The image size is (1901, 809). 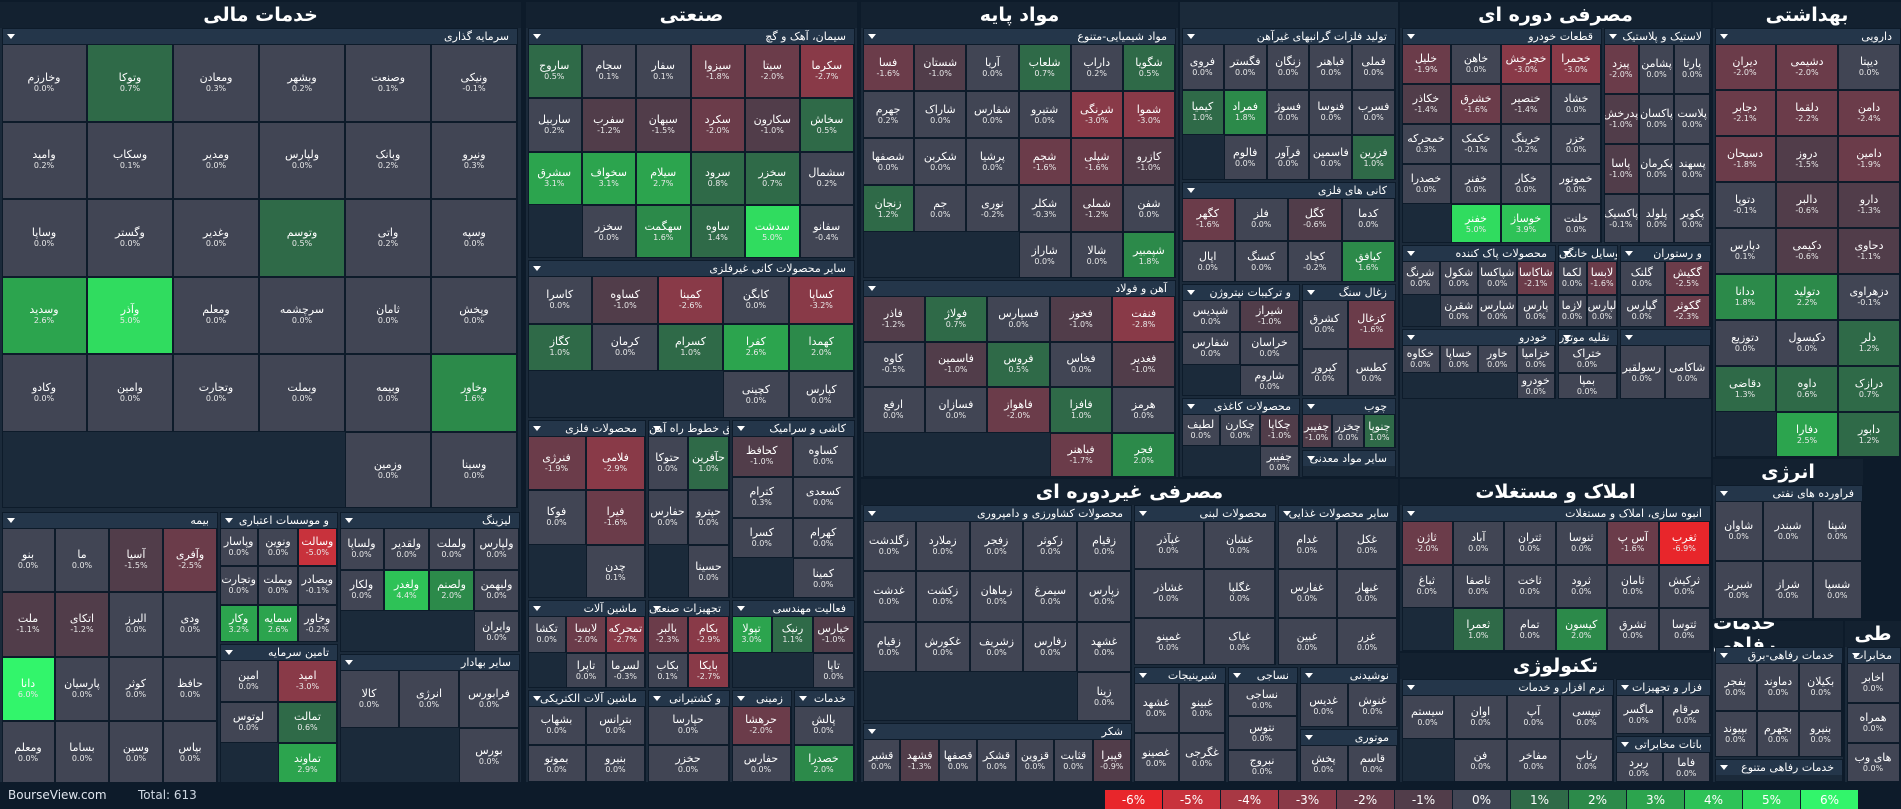 What do you see at coordinates (1874, 762) in the screenshot?
I see `stock-tile: های وب 0.0%` at bounding box center [1874, 762].